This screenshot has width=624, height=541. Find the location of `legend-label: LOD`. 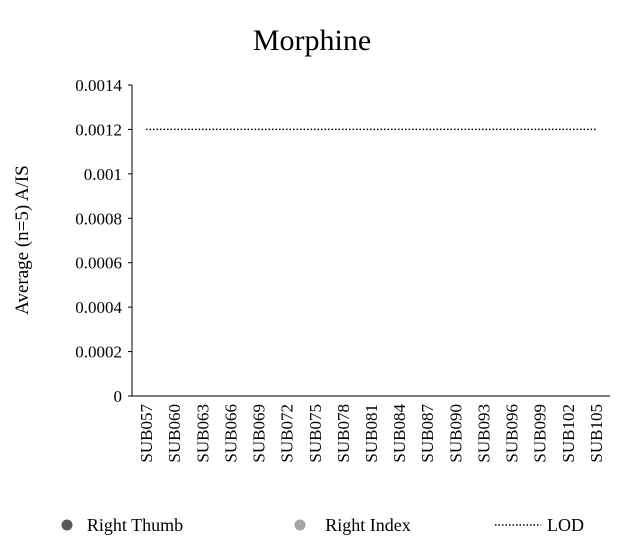

legend-label: LOD is located at coordinates (565, 525).